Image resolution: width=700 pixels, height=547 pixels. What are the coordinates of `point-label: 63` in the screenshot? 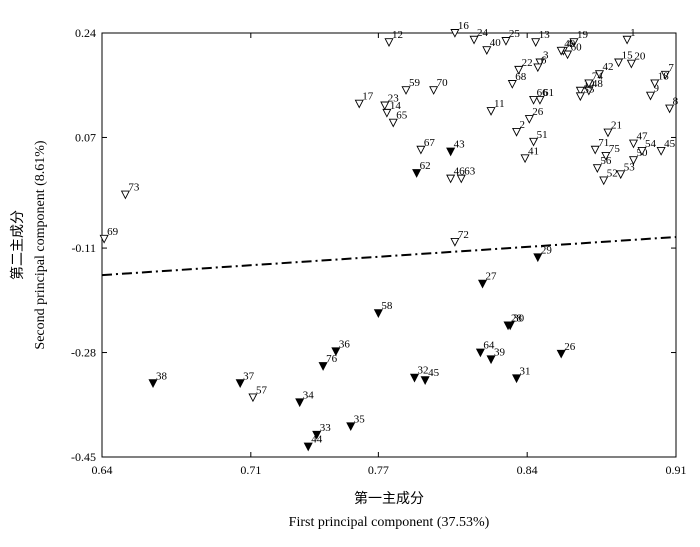 It's located at (470, 172).